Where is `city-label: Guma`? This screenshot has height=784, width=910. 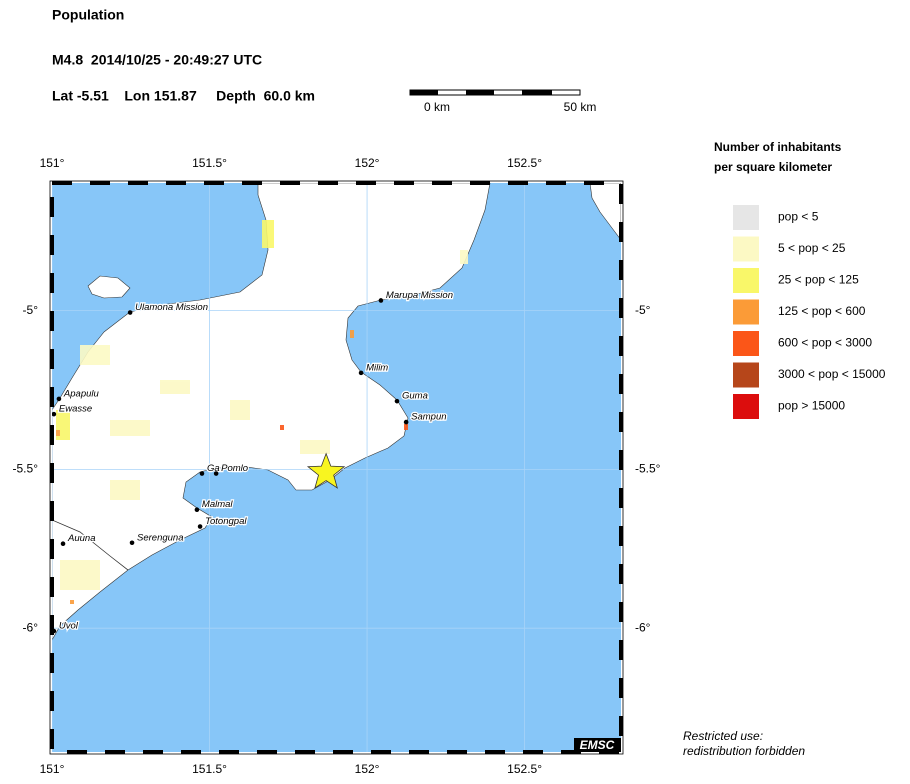
city-label: Guma is located at coordinates (415, 396).